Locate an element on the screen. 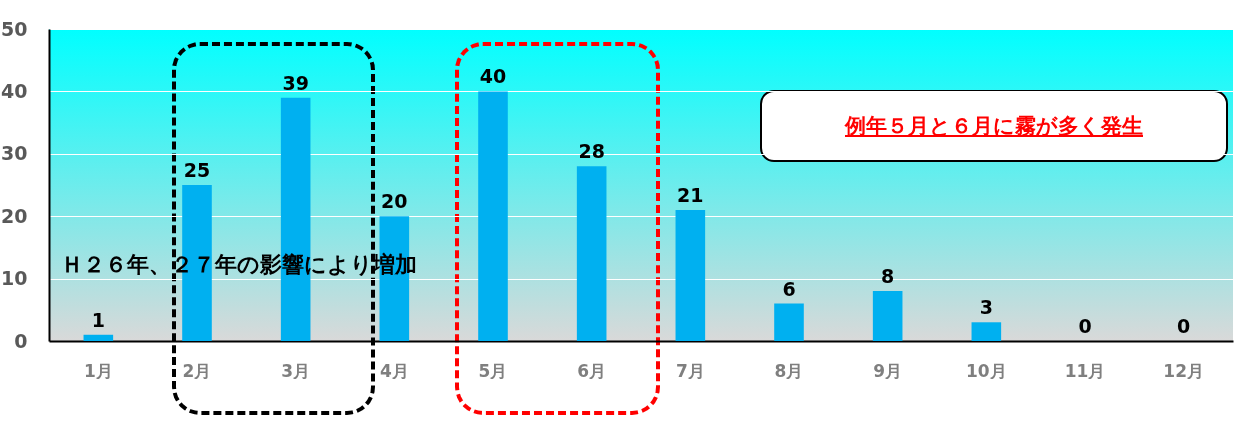 This screenshot has width=1256, height=423. x-tick-label: 2月 is located at coordinates (197, 370).